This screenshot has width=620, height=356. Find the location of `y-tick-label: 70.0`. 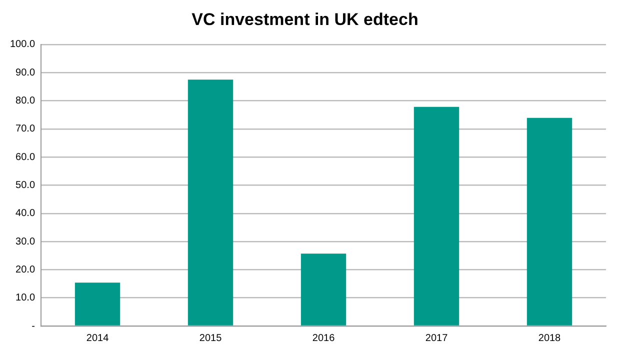

y-tick-label: 70.0 is located at coordinates (26, 129).